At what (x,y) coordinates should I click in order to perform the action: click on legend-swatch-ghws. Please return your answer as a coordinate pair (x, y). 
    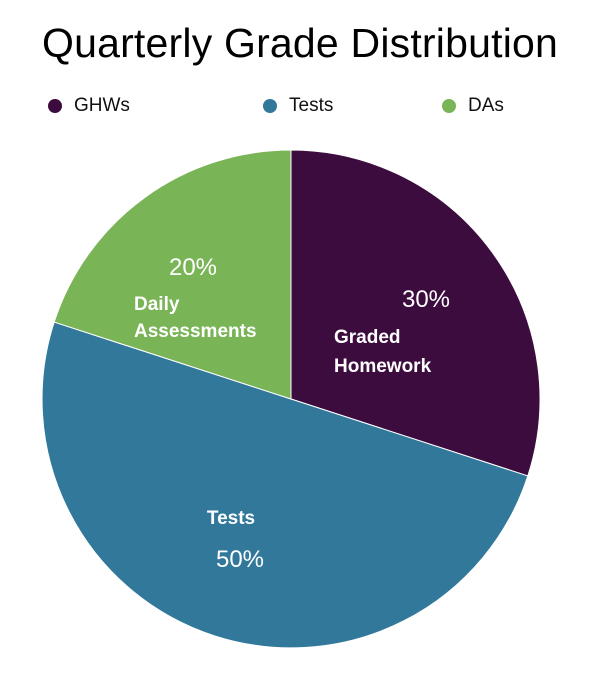
    Looking at the image, I should click on (55, 106).